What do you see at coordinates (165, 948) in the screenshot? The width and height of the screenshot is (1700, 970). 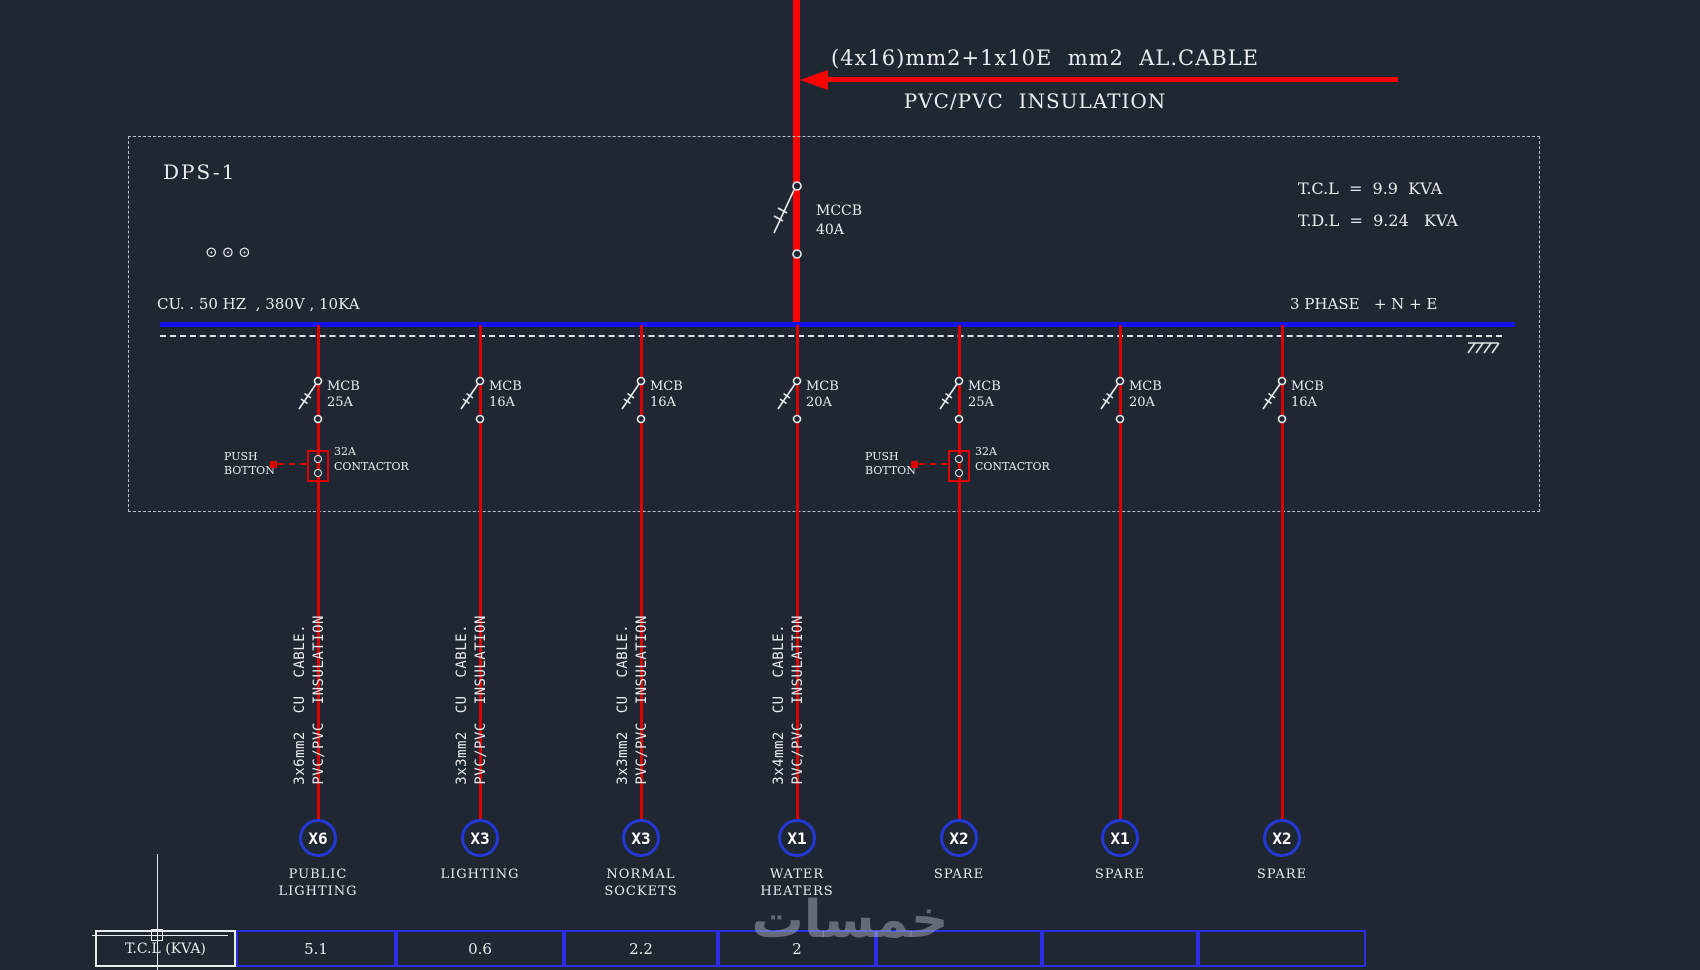 I see `table-header-tcl-kva: T.C.L (KVA)` at bounding box center [165, 948].